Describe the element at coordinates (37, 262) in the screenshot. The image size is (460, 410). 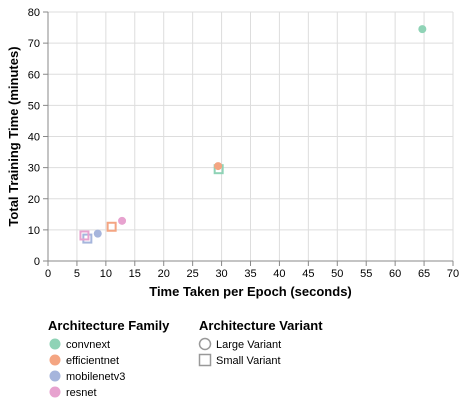
I see `y-tick-label: 0` at that location.